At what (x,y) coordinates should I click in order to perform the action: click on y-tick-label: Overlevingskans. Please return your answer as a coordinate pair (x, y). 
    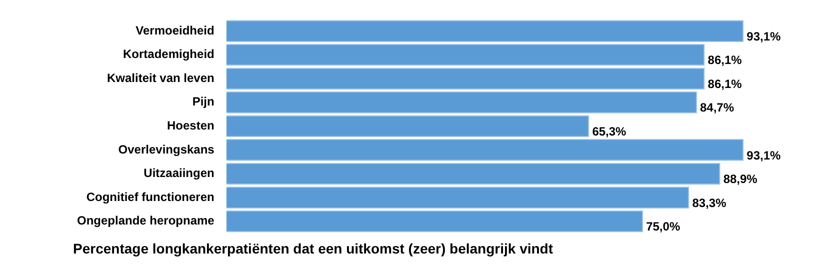
    Looking at the image, I should click on (166, 149).